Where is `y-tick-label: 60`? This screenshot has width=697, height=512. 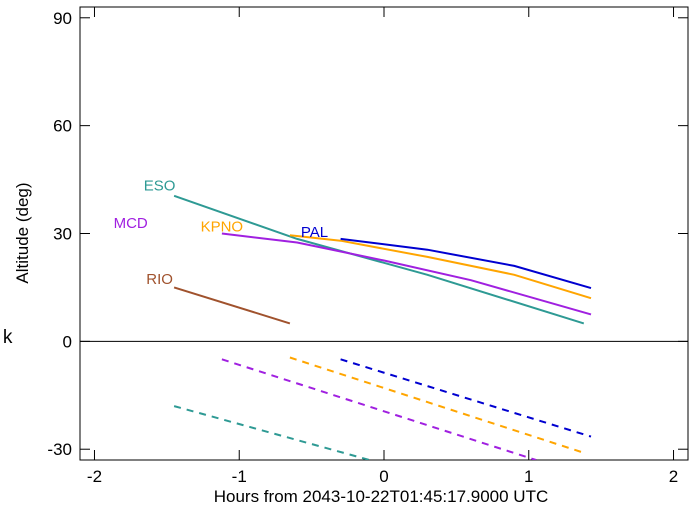 y-tick-label: 60 is located at coordinates (62, 126).